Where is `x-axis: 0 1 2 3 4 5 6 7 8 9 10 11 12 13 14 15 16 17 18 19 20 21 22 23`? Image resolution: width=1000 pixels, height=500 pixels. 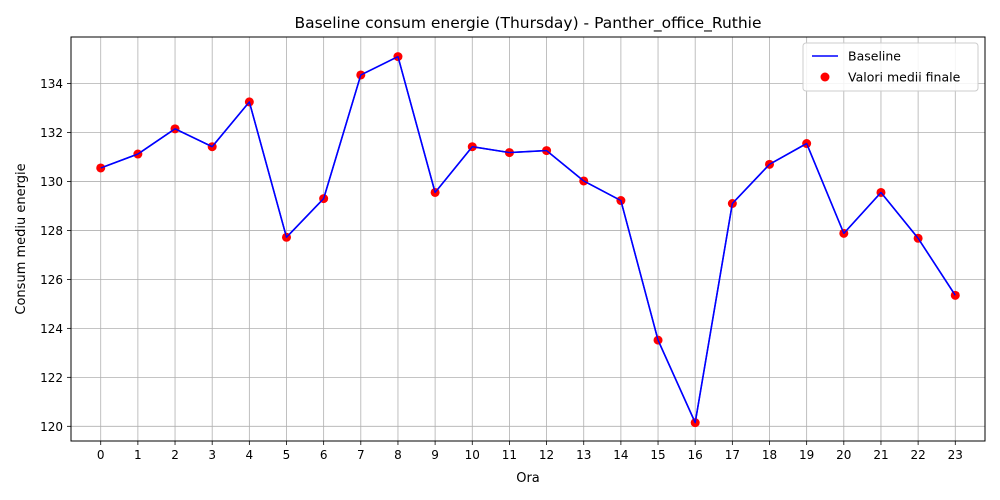 x-axis: 0 1 2 3 4 5 6 7 8 9 10 11 12 13 14 15 16 17 18 19 20 21 22 23 is located at coordinates (530, 451).